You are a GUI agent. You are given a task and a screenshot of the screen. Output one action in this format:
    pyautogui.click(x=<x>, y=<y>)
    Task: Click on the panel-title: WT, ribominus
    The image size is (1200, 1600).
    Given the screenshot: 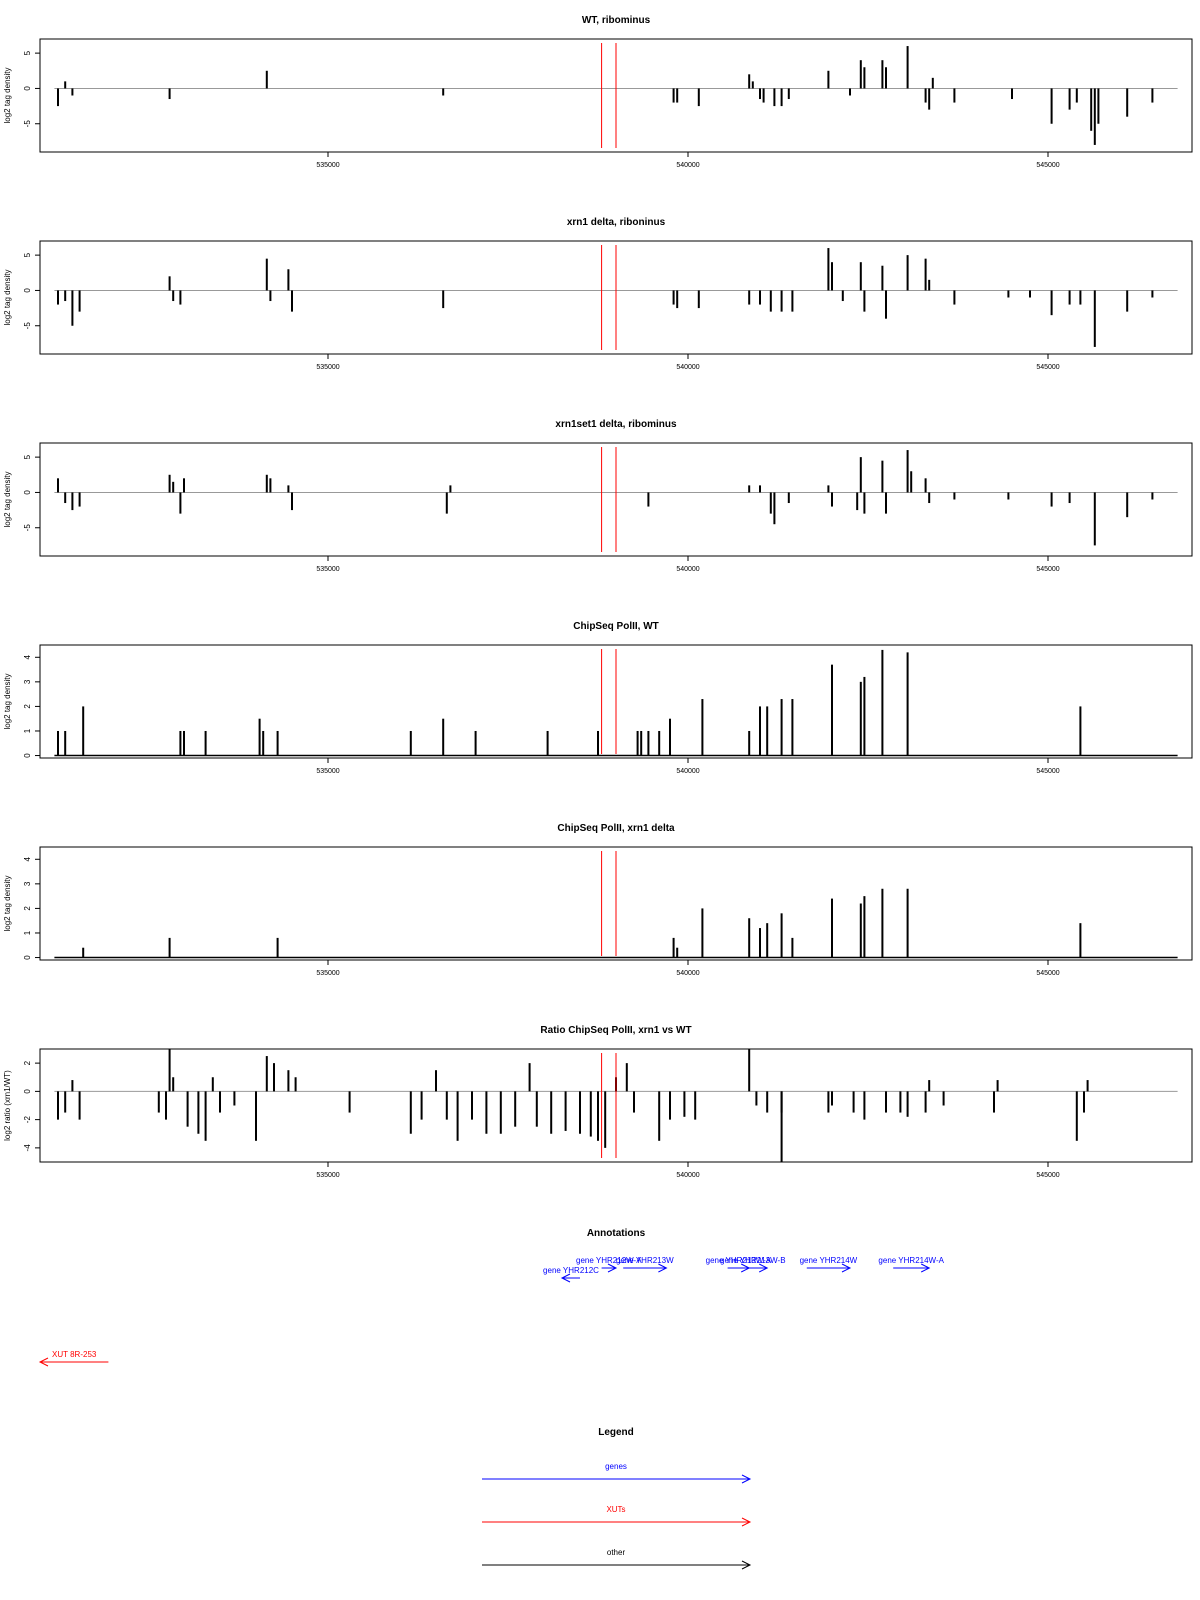 What is the action you would take?
    pyautogui.click(x=616, y=20)
    